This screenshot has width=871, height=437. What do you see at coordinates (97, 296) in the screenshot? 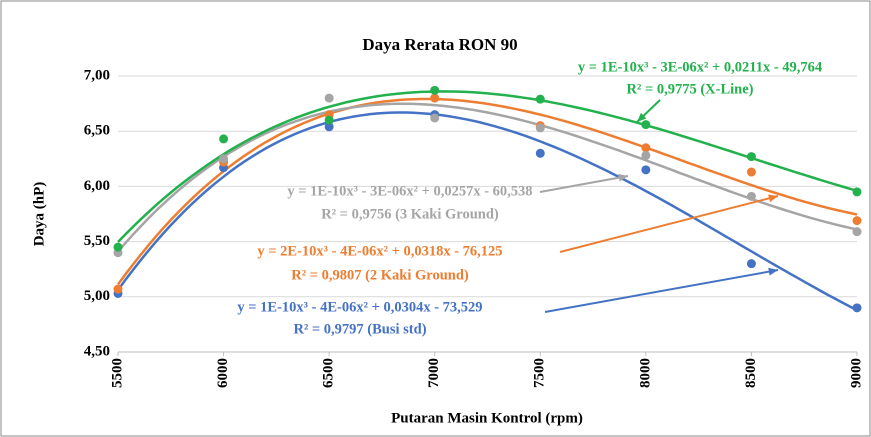
I see `y-tick-label: 5,00` at bounding box center [97, 296].